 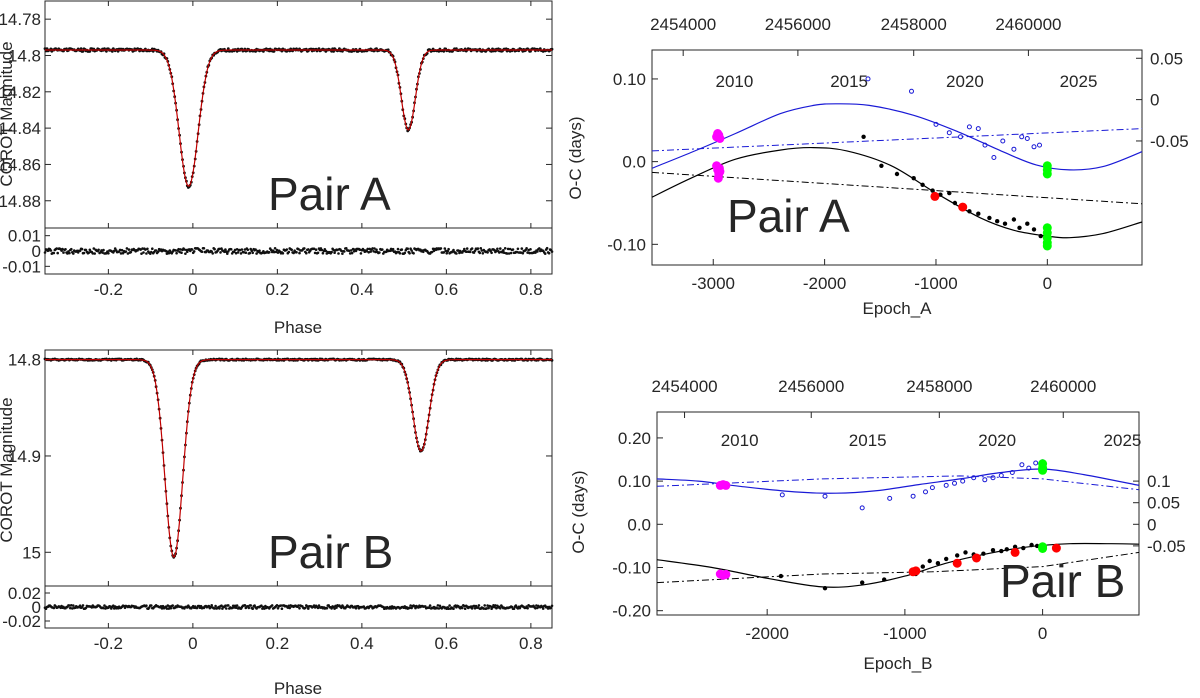 What do you see at coordinates (788, 216) in the screenshot?
I see `pair-label: Pair A` at bounding box center [788, 216].